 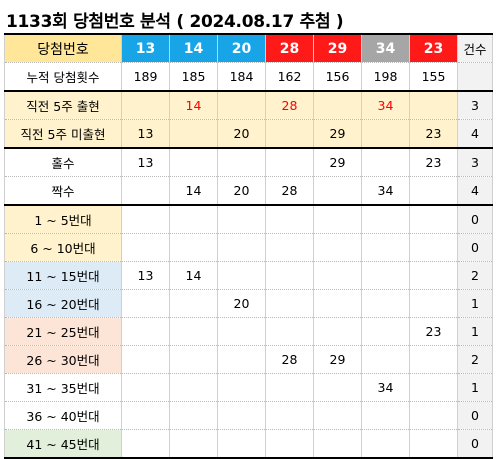 What do you see at coordinates (241, 77) in the screenshot?
I see `number-cell: 184` at bounding box center [241, 77].